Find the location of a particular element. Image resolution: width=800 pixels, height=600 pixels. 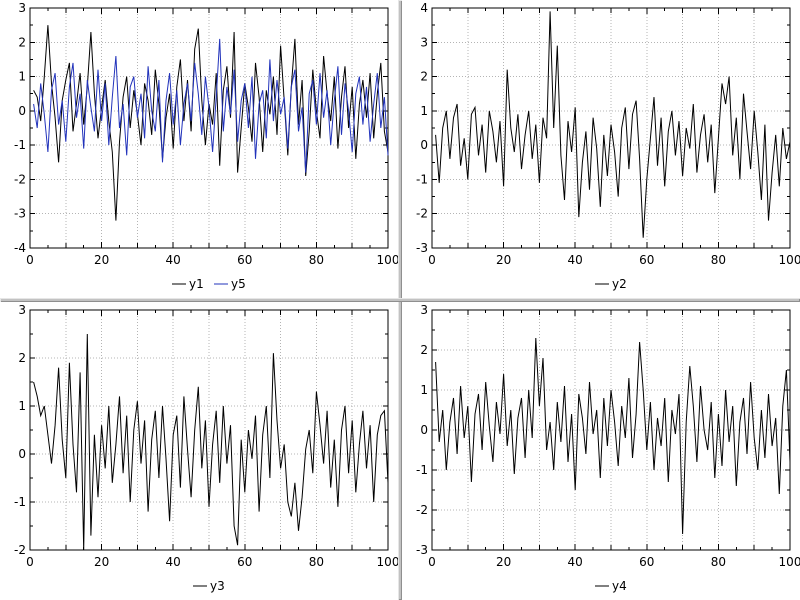

legend-label-y2: y2 is located at coordinates (619, 284).